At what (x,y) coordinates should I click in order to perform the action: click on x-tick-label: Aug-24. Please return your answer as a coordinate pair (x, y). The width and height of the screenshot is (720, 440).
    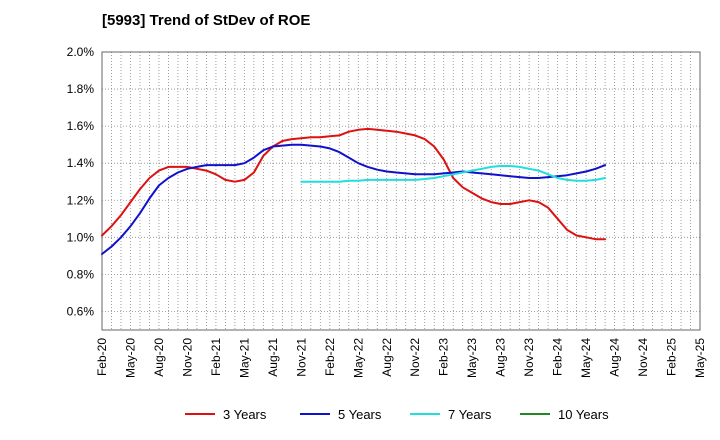
    Looking at the image, I should click on (615, 357).